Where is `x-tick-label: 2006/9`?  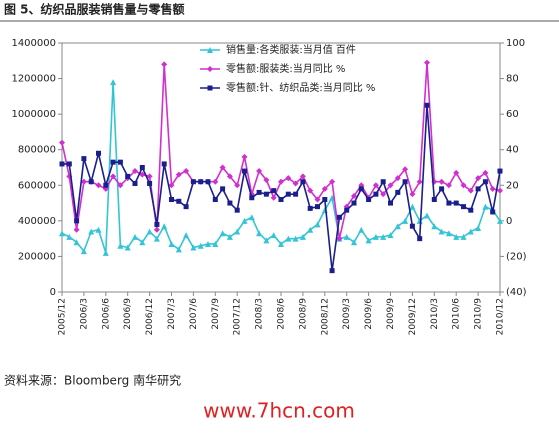 x-tick-label: 2006/9 is located at coordinates (128, 314).